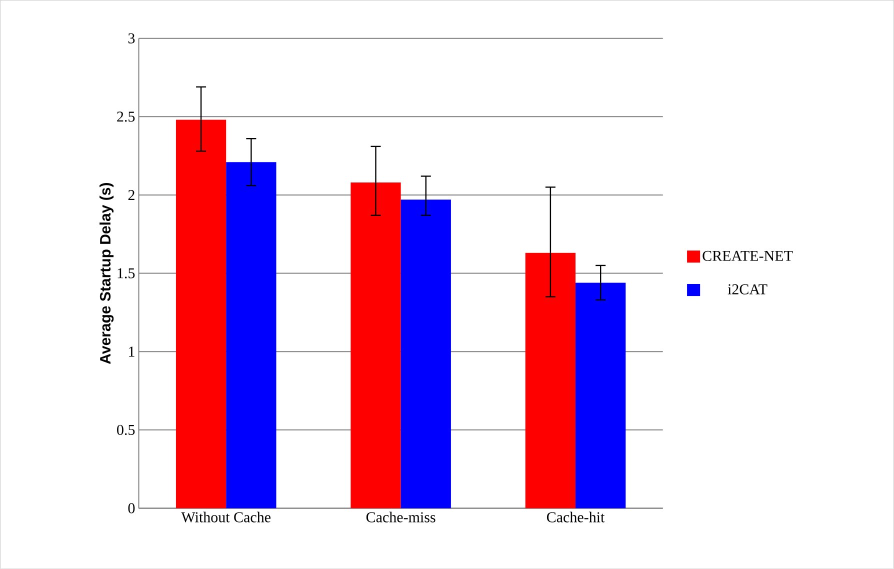 The image size is (894, 569). What do you see at coordinates (131, 508) in the screenshot?
I see `y-tick-label: 0` at bounding box center [131, 508].